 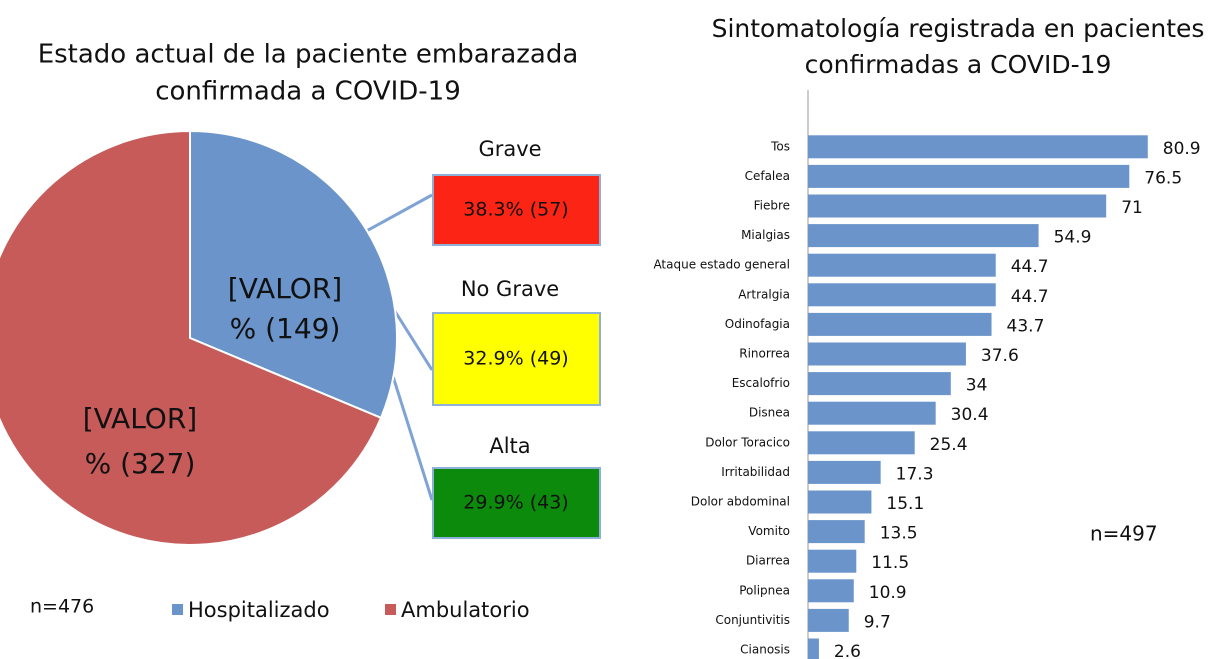 I want to click on y-tick-label: Polipnea, so click(x=764, y=590).